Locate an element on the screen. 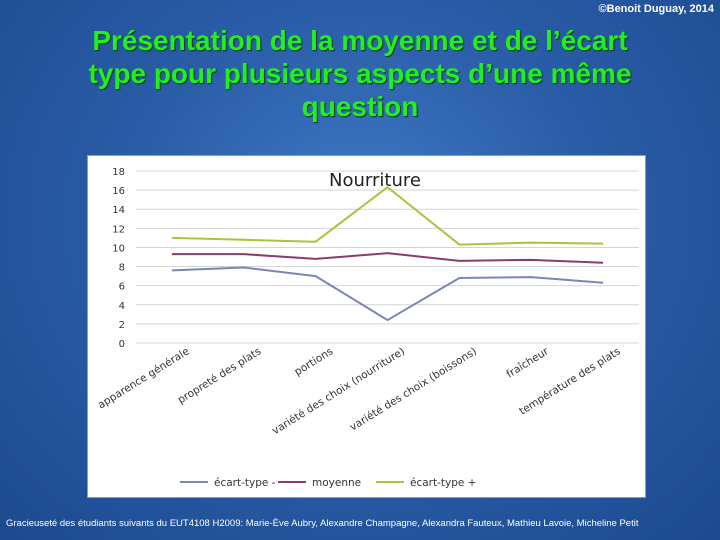 The height and width of the screenshot is (540, 720). y-tick-label: 0 is located at coordinates (122, 344).